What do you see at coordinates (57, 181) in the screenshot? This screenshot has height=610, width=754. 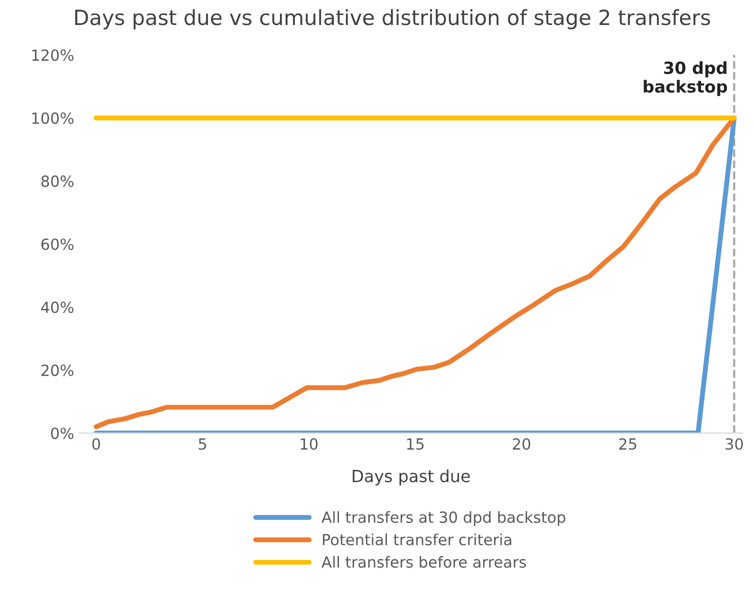 I see `y-tick-label: 80%` at bounding box center [57, 181].